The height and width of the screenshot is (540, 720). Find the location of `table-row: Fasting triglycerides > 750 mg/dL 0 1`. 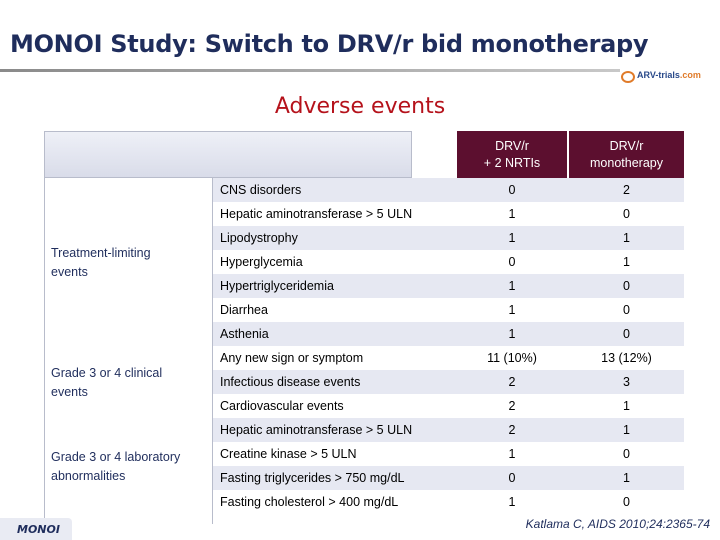

table-row: Fasting triglycerides > 750 mg/dL 0 1 is located at coordinates (448, 478).